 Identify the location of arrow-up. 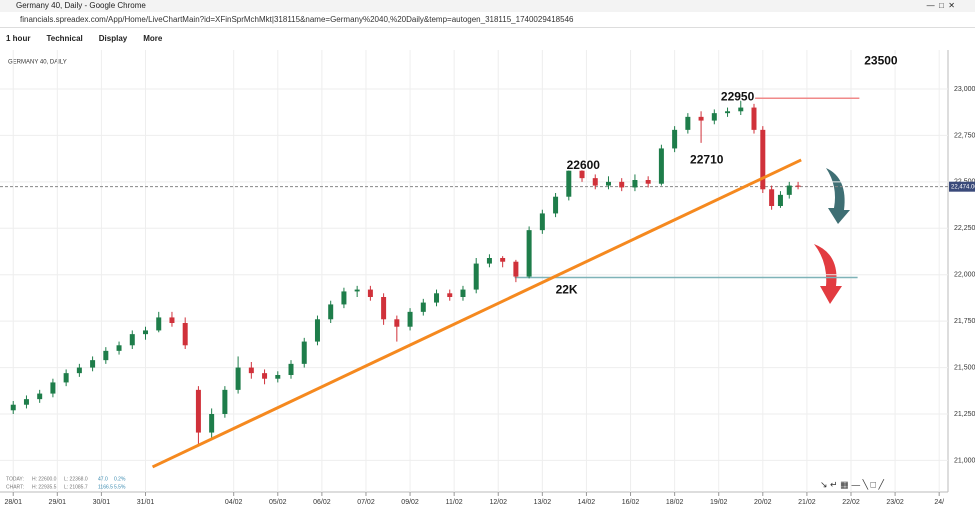
(838, 196).